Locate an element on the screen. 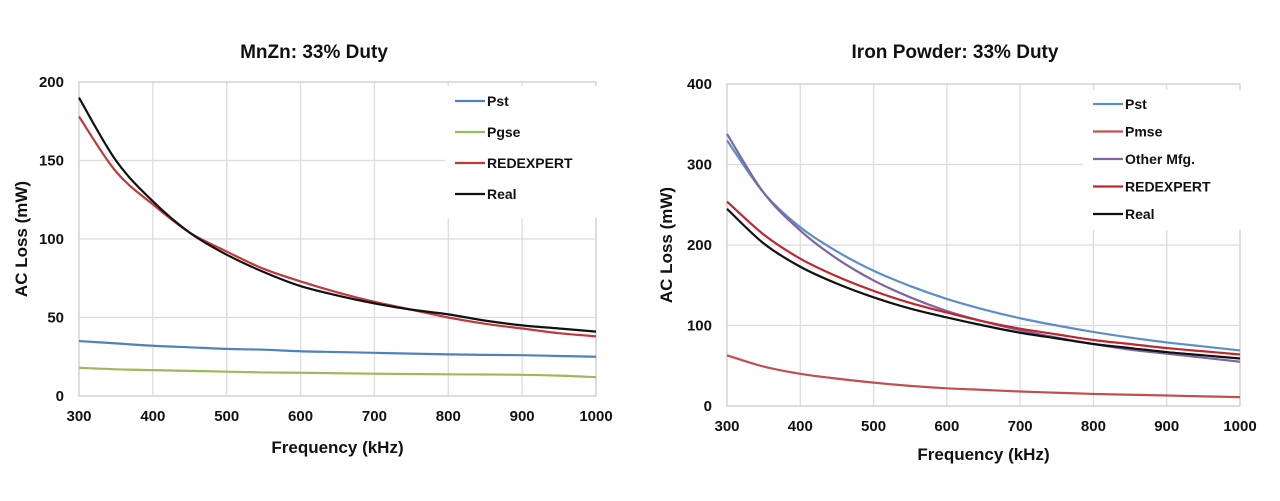  legend-label: Pmse is located at coordinates (1144, 132).